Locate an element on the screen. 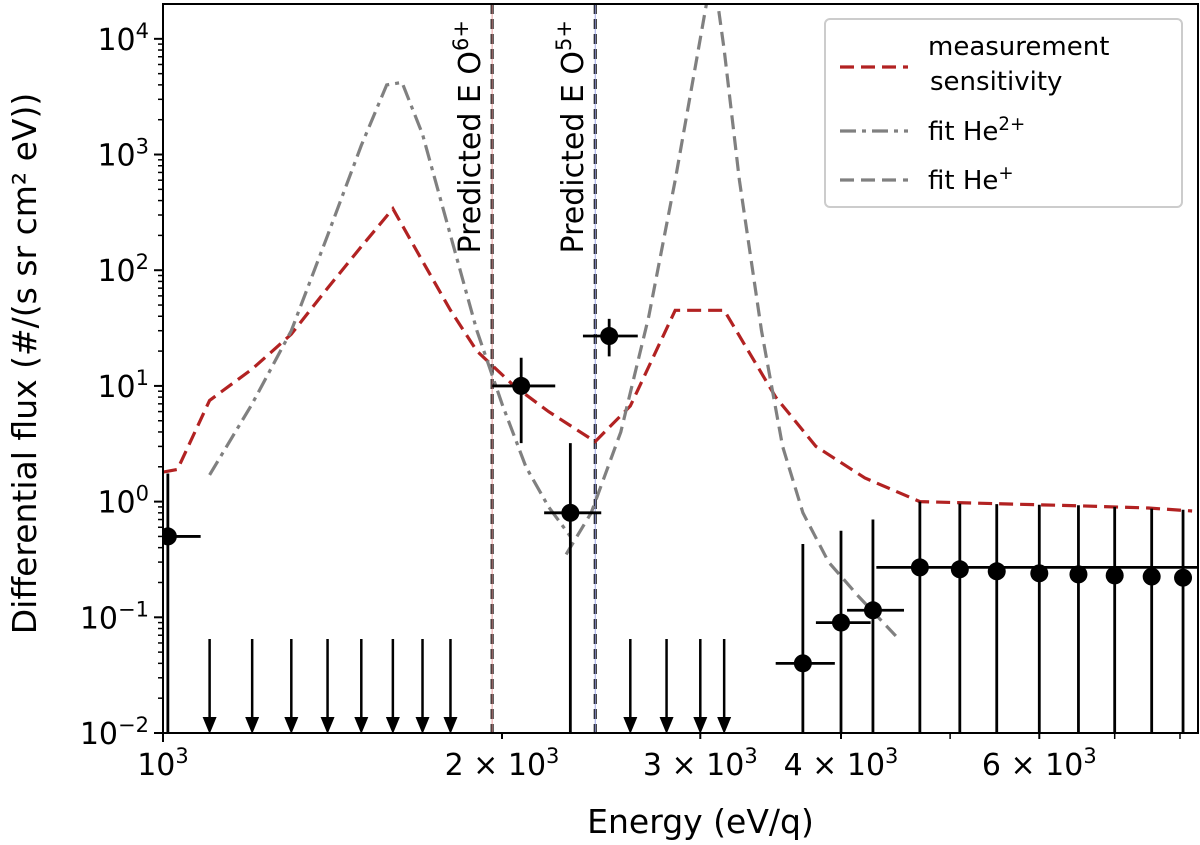 This screenshot has width=1200, height=845. x-tick-label: 6 × 10³ is located at coordinates (1039, 763).